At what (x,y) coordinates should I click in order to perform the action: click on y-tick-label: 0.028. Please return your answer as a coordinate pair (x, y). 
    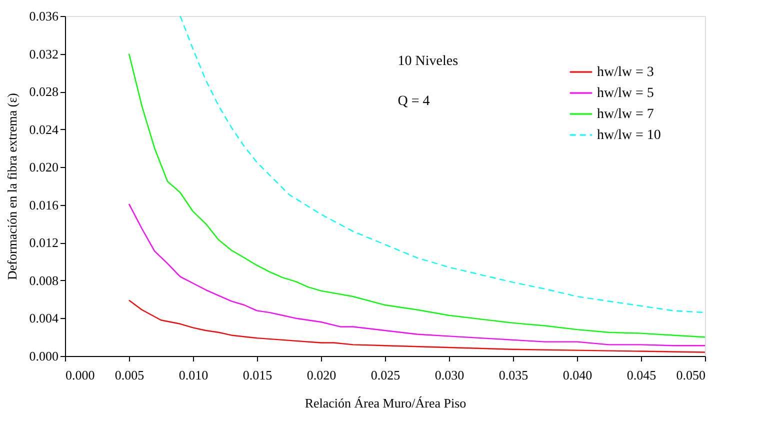
    Looking at the image, I should click on (43, 92).